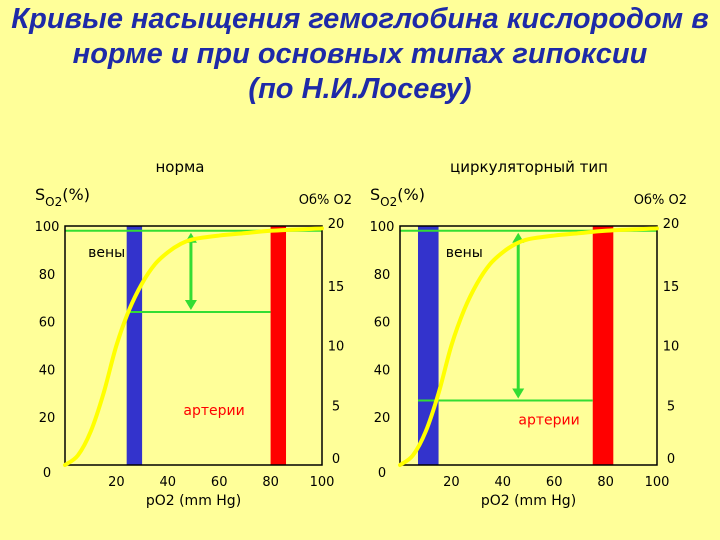 This screenshot has width=720, height=540. What do you see at coordinates (179, 167) in the screenshot?
I see `chart-title: норма` at bounding box center [179, 167].